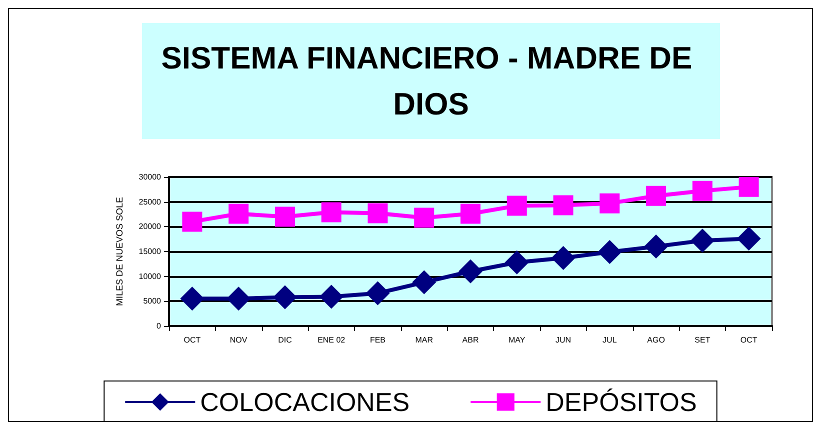  What do you see at coordinates (150, 201) in the screenshot?
I see `y-tick-label: 25000` at bounding box center [150, 201].